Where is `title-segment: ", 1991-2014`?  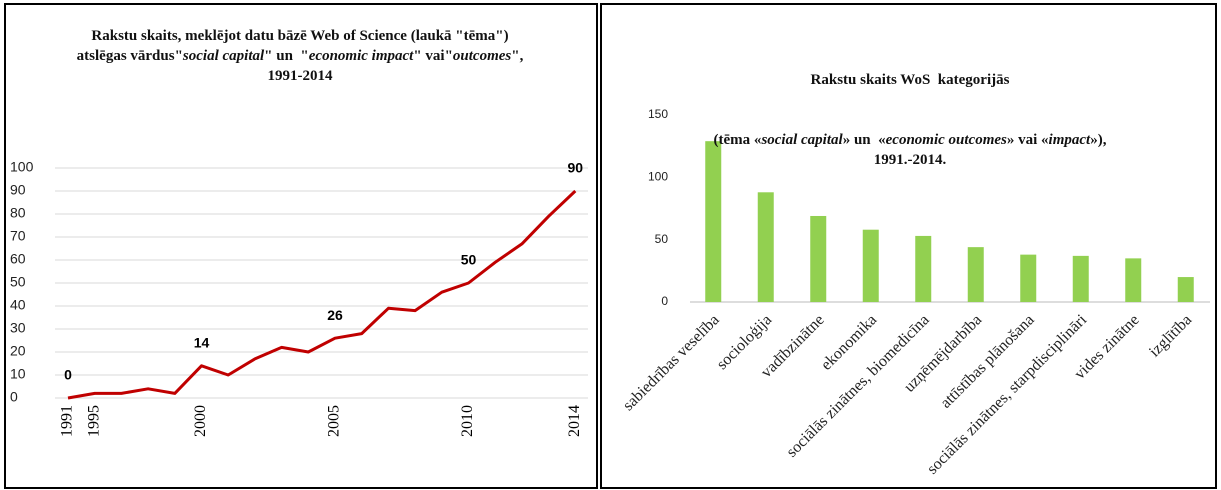 title-segment: ", 1991-2014 is located at coordinates (397, 66).